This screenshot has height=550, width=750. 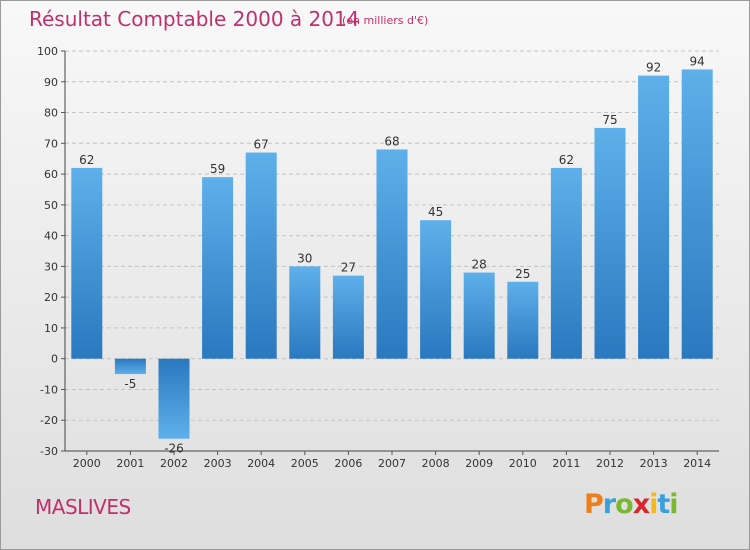 I want to click on bar-2001, so click(x=130, y=366).